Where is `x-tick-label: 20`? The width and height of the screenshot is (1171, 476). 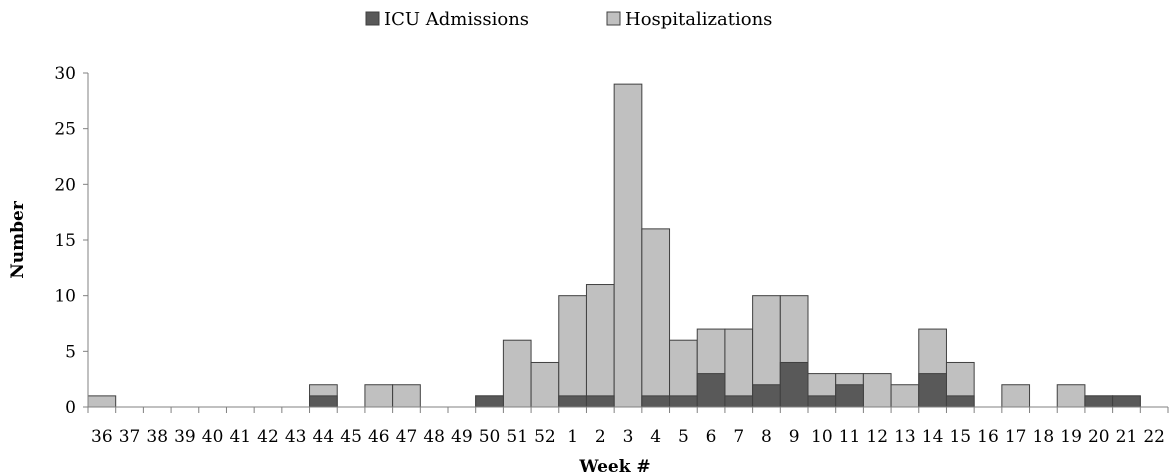 x-tick-label: 20 is located at coordinates (1099, 437).